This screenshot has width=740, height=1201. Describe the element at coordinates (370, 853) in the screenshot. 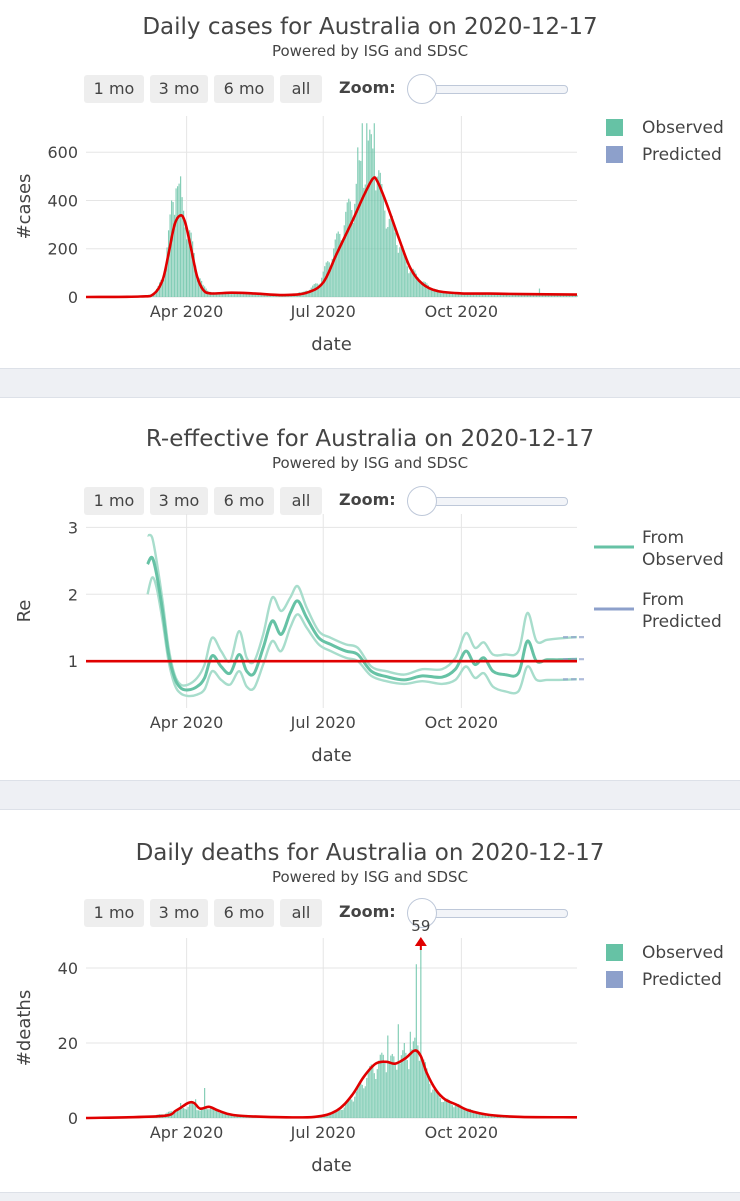

I see `deaths-chart-title: Daily deaths for Australia on 2020-12-17` at that location.